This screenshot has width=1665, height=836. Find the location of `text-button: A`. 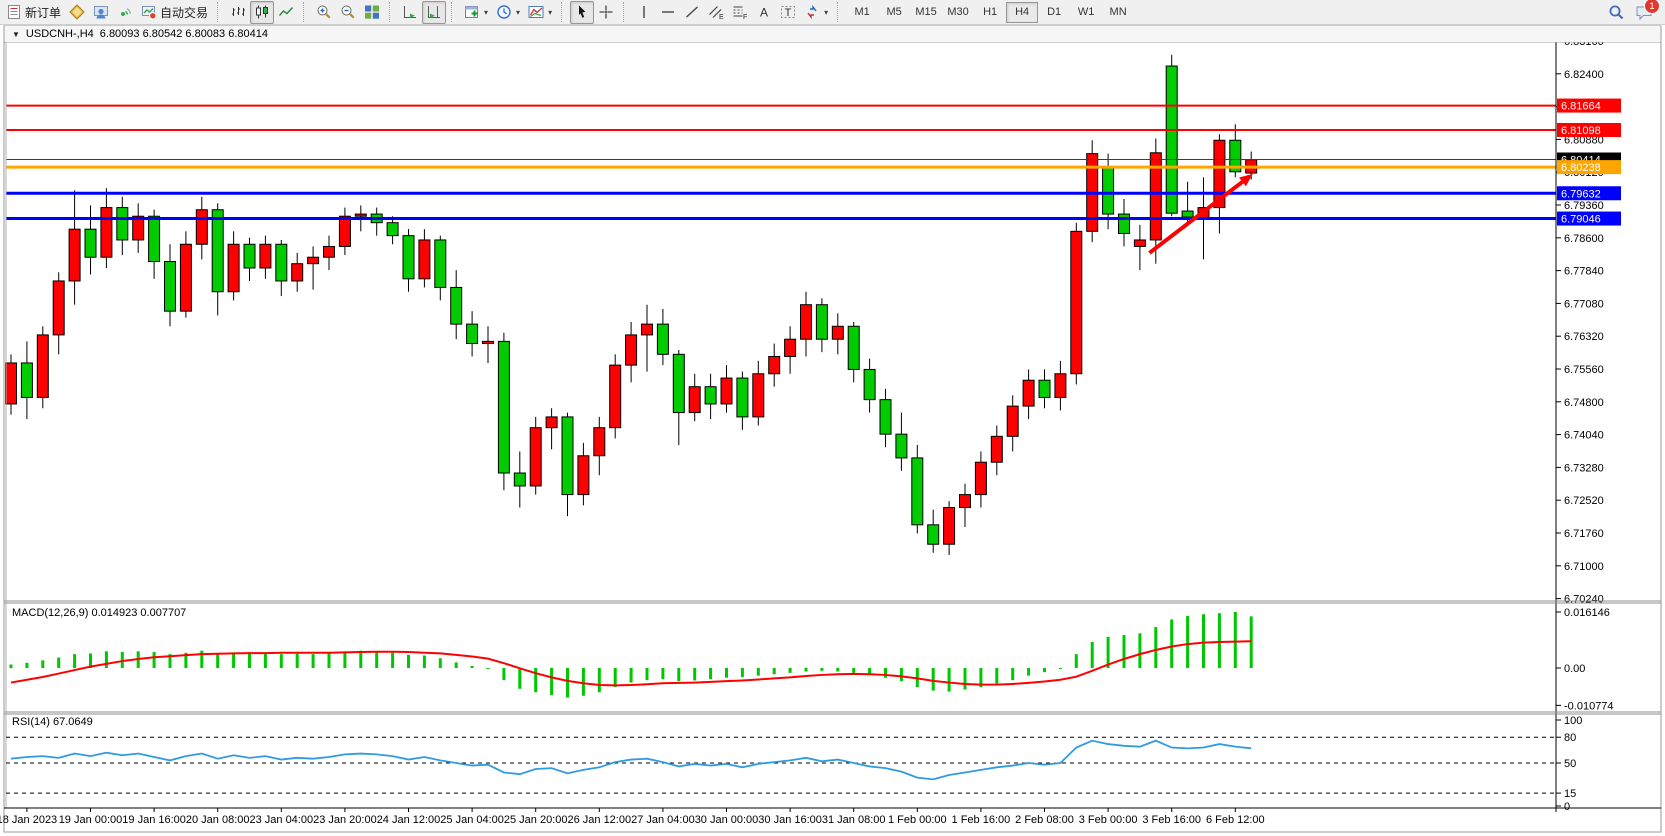

text-button: A is located at coordinates (764, 12).